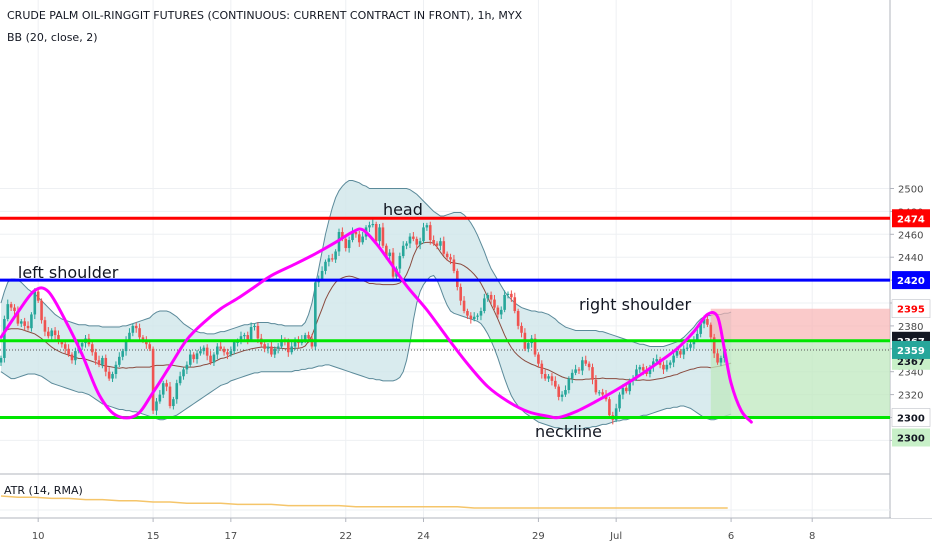 The width and height of the screenshot is (932, 550). I want to click on time-tick-label: 22, so click(345, 536).